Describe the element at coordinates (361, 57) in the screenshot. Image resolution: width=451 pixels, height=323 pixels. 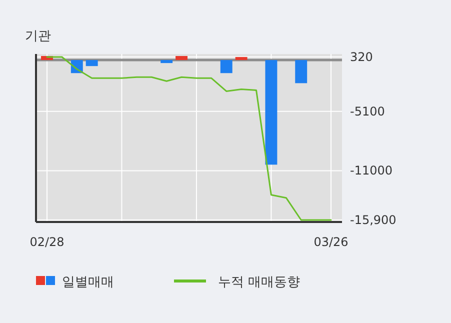
I see `y-tick-label: 320` at that location.